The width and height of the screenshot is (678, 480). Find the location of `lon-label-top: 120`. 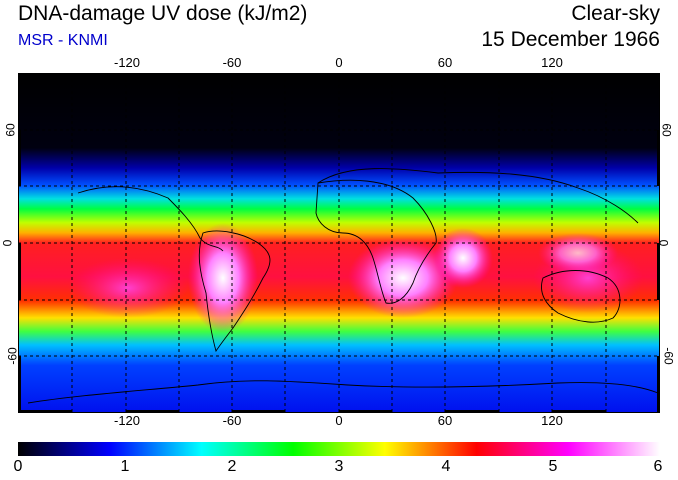

lon-label-top: 120 is located at coordinates (552, 62).